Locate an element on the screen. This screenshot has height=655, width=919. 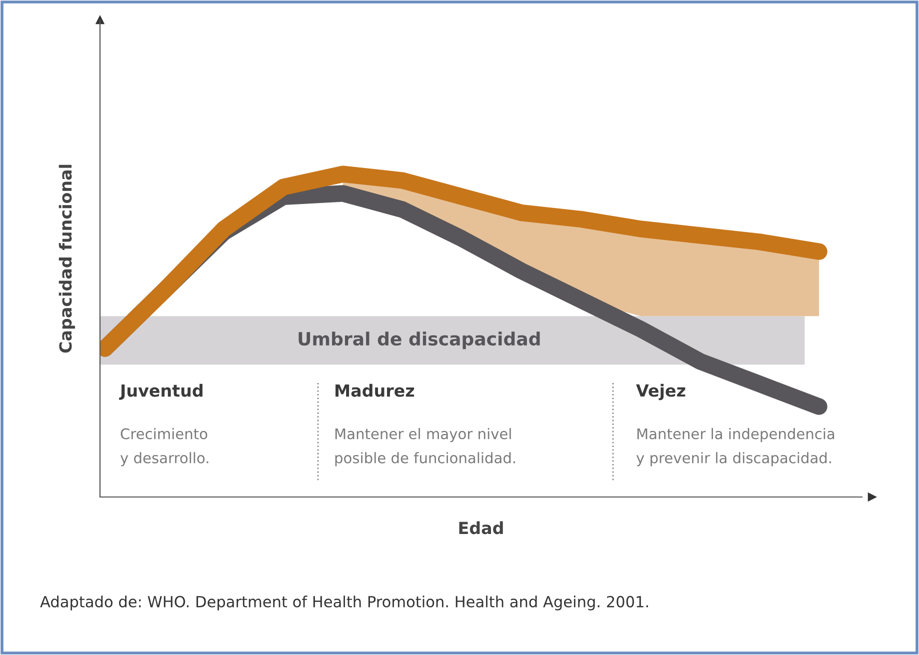
band-label: Umbral de discapacidad is located at coordinates (419, 341).